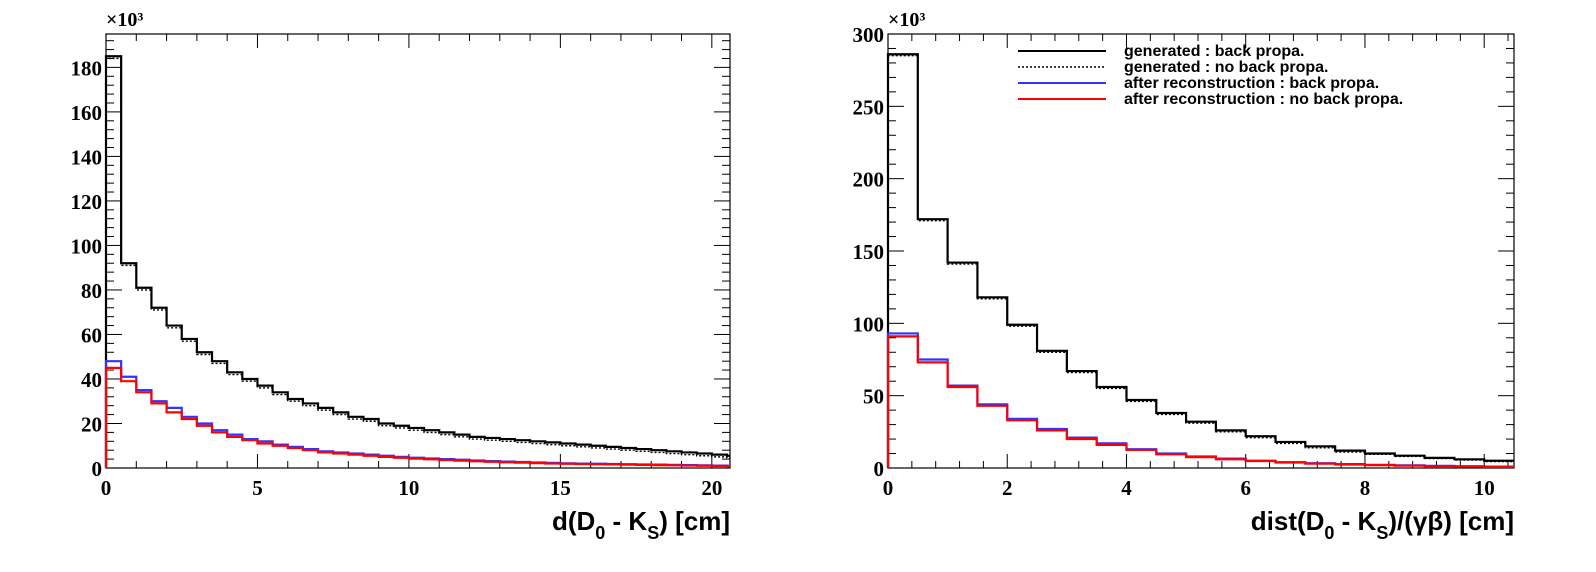  What do you see at coordinates (257, 488) in the screenshot?
I see `x-tick-label: 5` at bounding box center [257, 488].